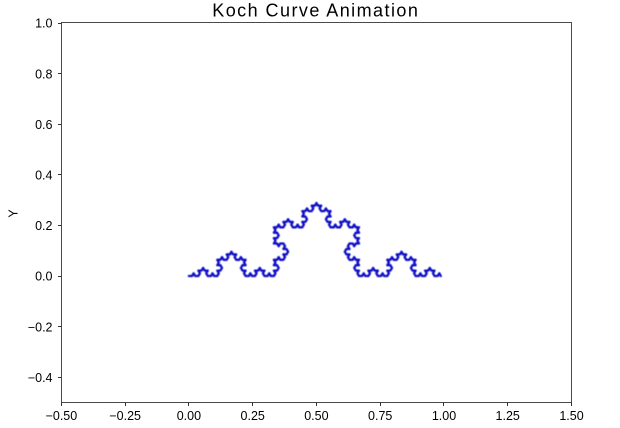 This screenshot has width=620, height=428. Describe the element at coordinates (315, 11) in the screenshot. I see `svg-text: Koch Curve Animation` at that location.